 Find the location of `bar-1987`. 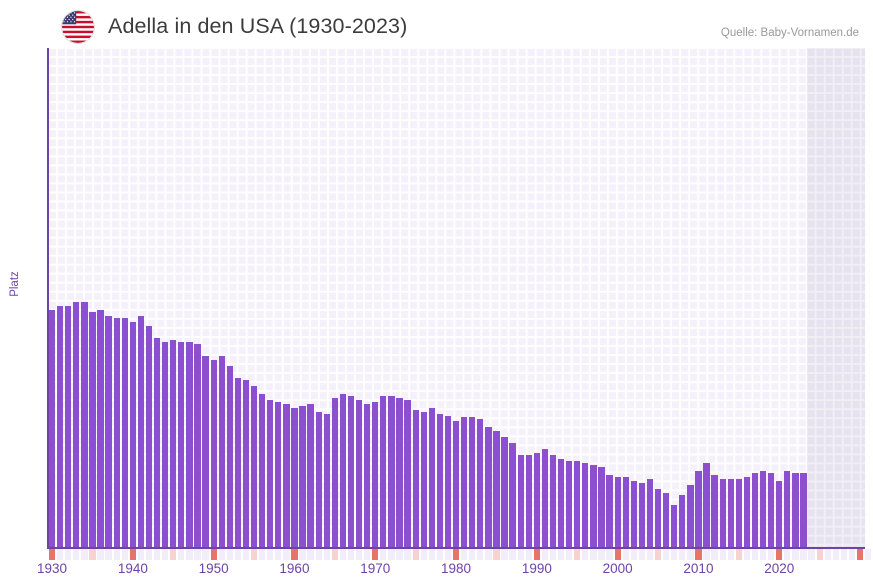

bar-1987 is located at coordinates (512, 495).